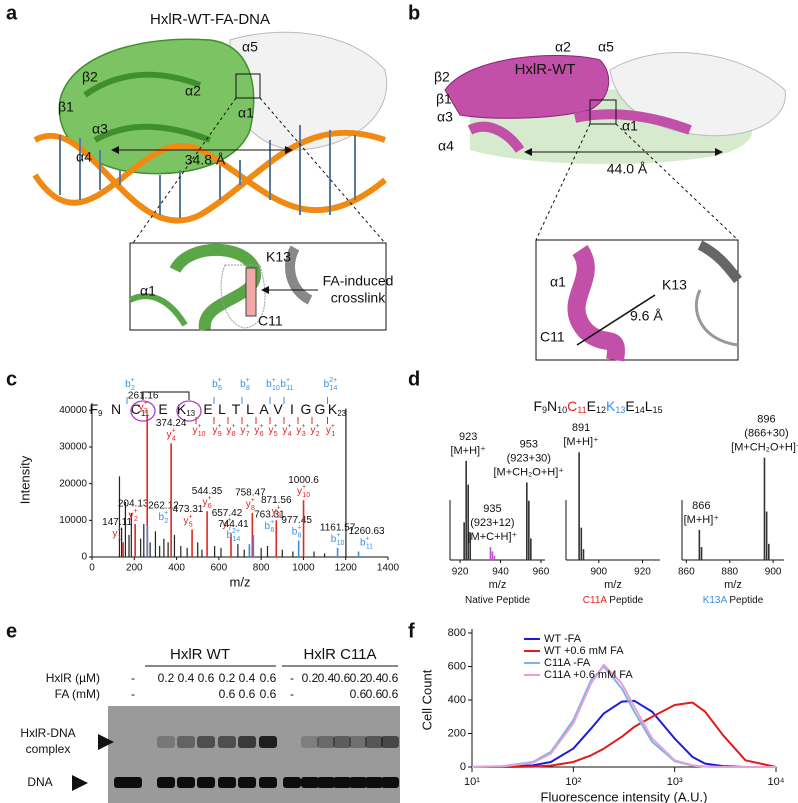  Describe the element at coordinates (269, 515) in the screenshot. I see `peak-mz-label: 763.31` at that location.